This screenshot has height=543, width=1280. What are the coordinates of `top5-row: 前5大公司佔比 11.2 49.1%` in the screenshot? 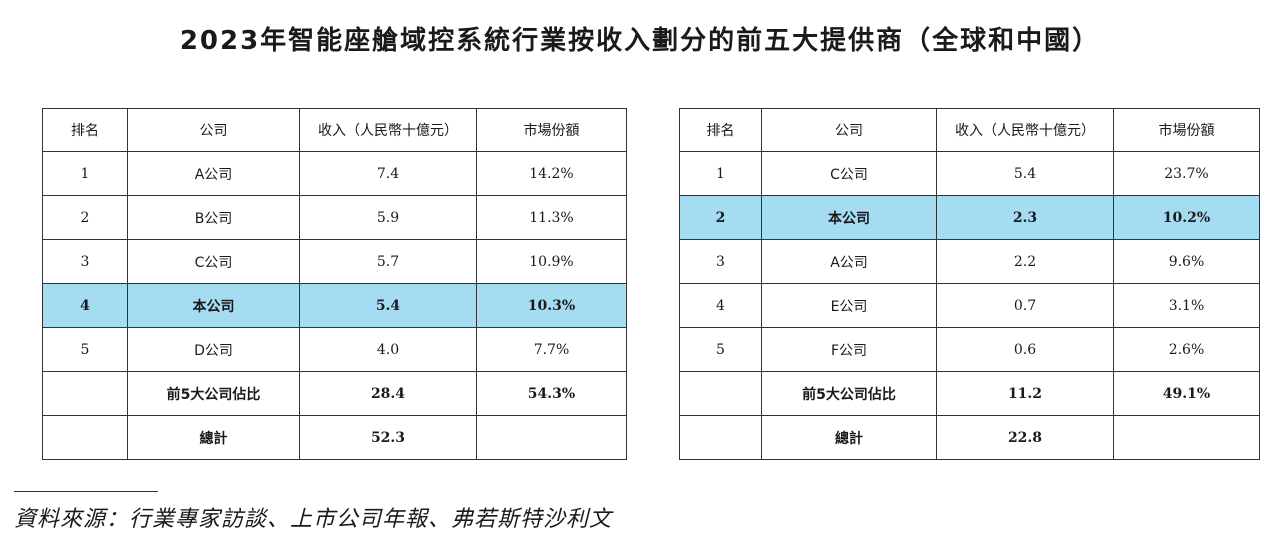 It's located at (969, 393).